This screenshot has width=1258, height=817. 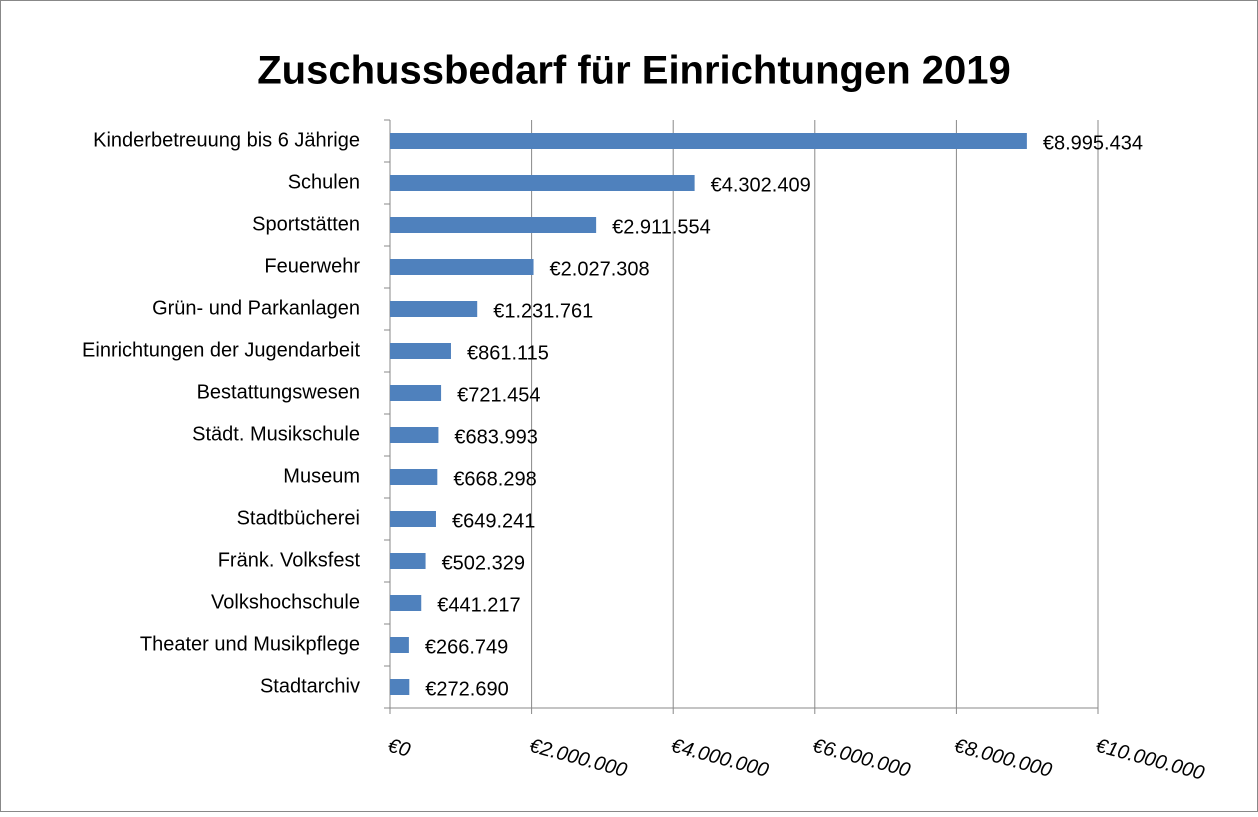 What do you see at coordinates (250, 644) in the screenshot?
I see `y-tick-label: Theater und Musikpflege` at bounding box center [250, 644].